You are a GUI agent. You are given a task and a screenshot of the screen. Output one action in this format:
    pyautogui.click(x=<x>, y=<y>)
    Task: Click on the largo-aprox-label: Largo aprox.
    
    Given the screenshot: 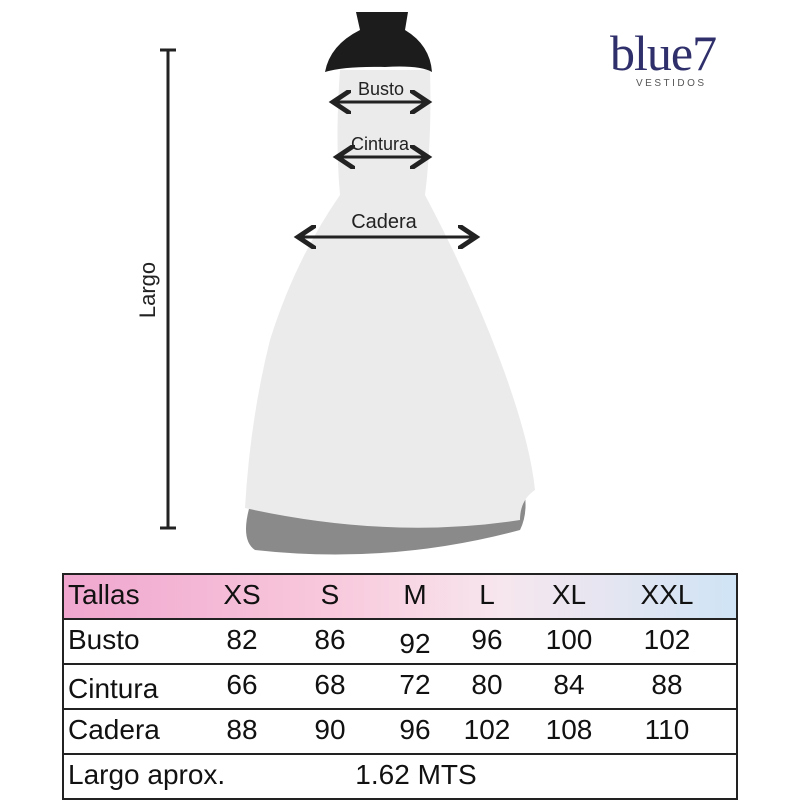 What is the action you would take?
    pyautogui.click(x=147, y=774)
    